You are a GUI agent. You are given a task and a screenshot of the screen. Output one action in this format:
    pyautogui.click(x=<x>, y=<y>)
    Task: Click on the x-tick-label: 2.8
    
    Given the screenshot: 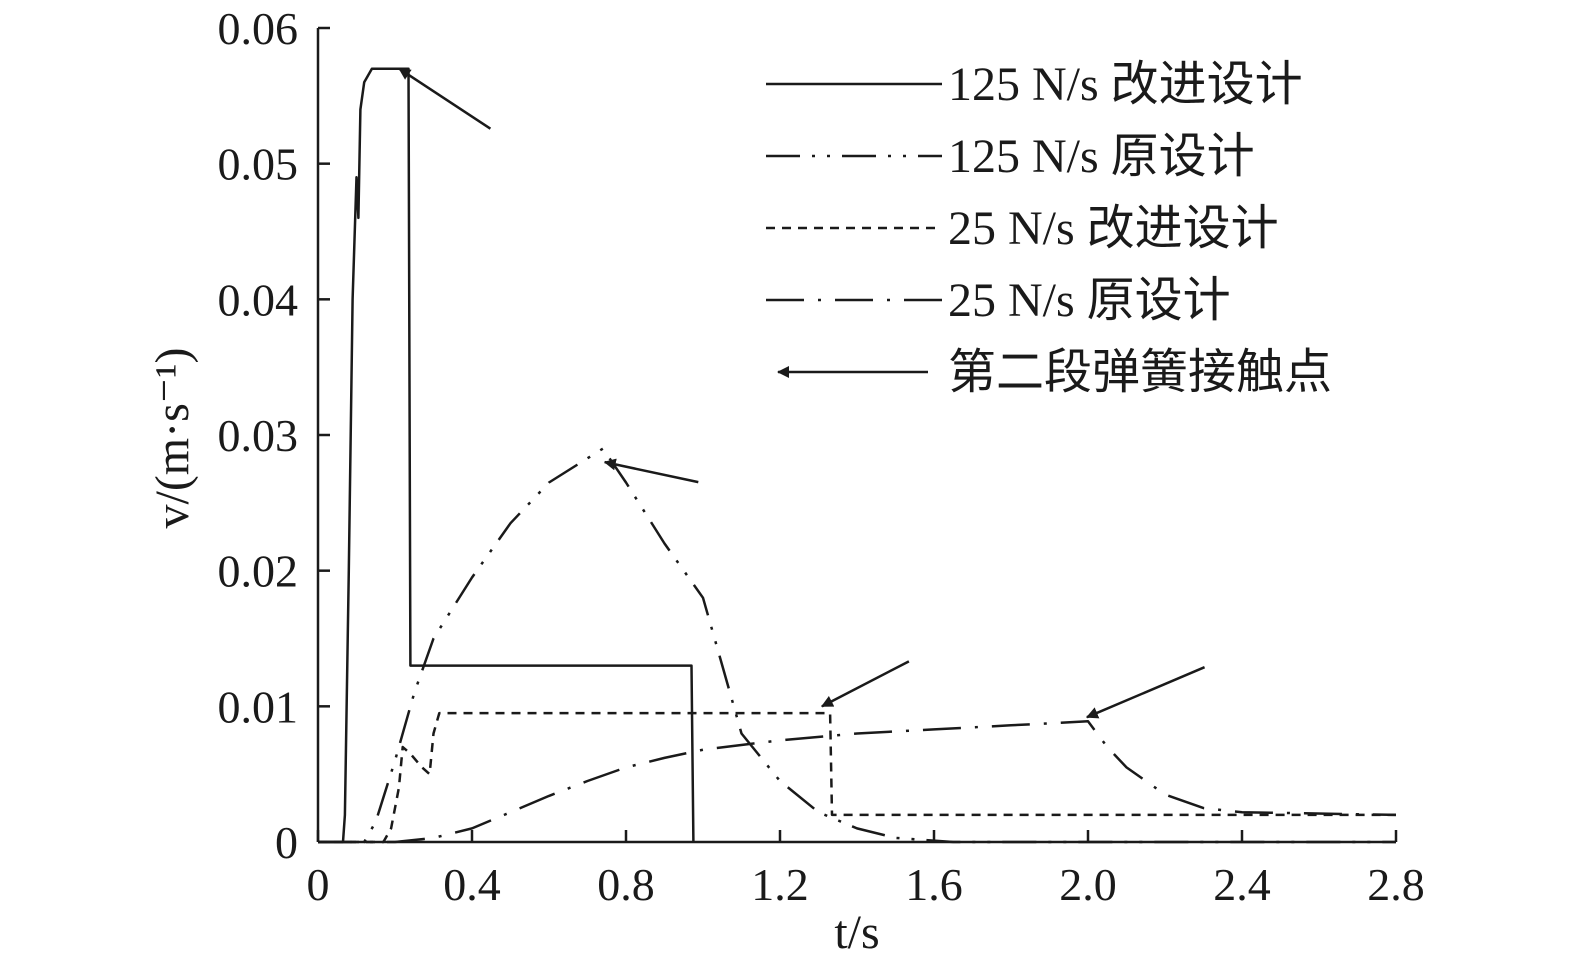 What is the action you would take?
    pyautogui.click(x=1396, y=884)
    